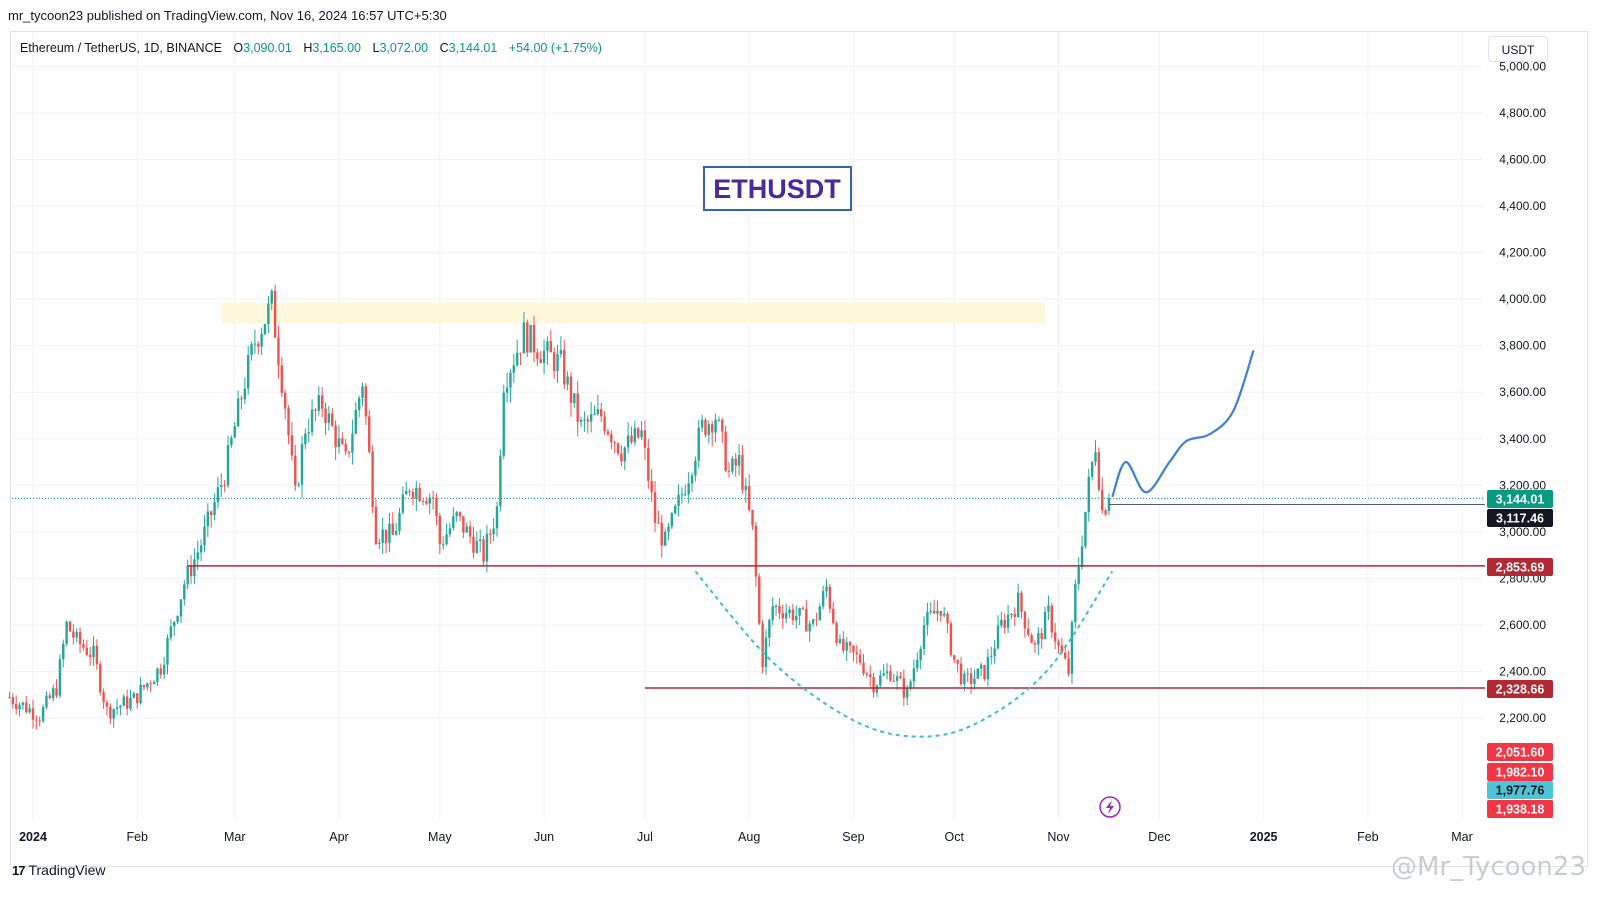 This screenshot has height=908, width=1600. What do you see at coordinates (1518, 49) in the screenshot?
I see `currency-unit-button: USDT` at bounding box center [1518, 49].